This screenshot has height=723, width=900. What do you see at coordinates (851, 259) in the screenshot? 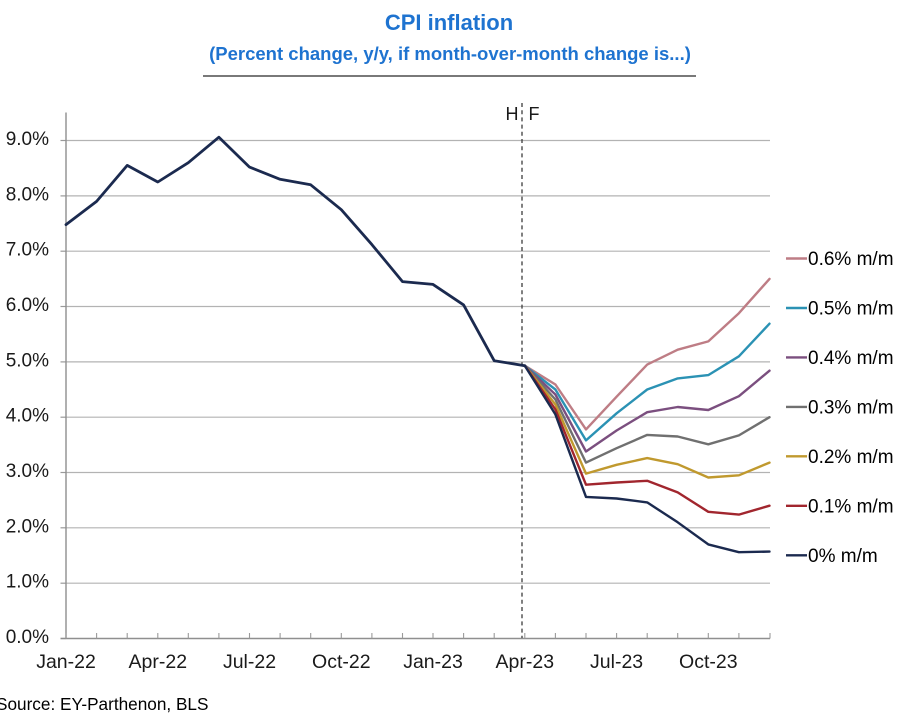
I see `svg-text: 0.6% m/m` at bounding box center [851, 259].